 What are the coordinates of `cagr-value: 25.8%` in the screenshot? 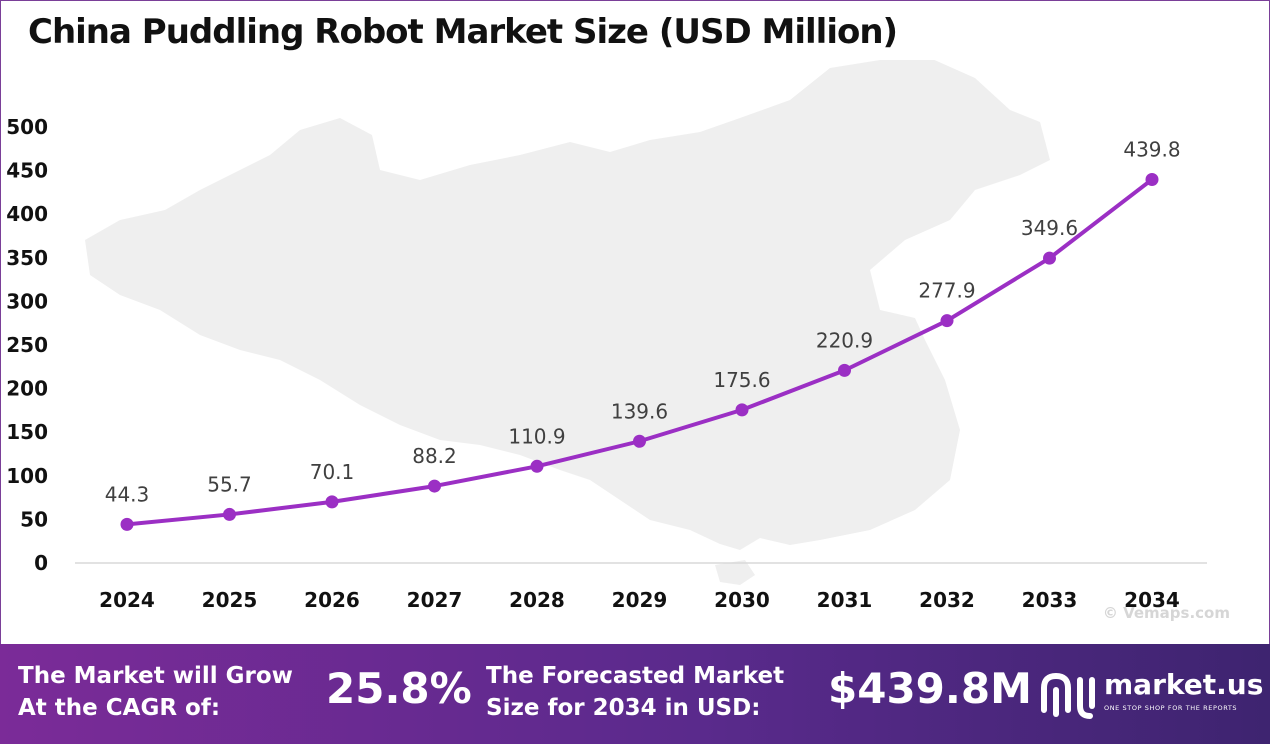 It's located at (399, 688).